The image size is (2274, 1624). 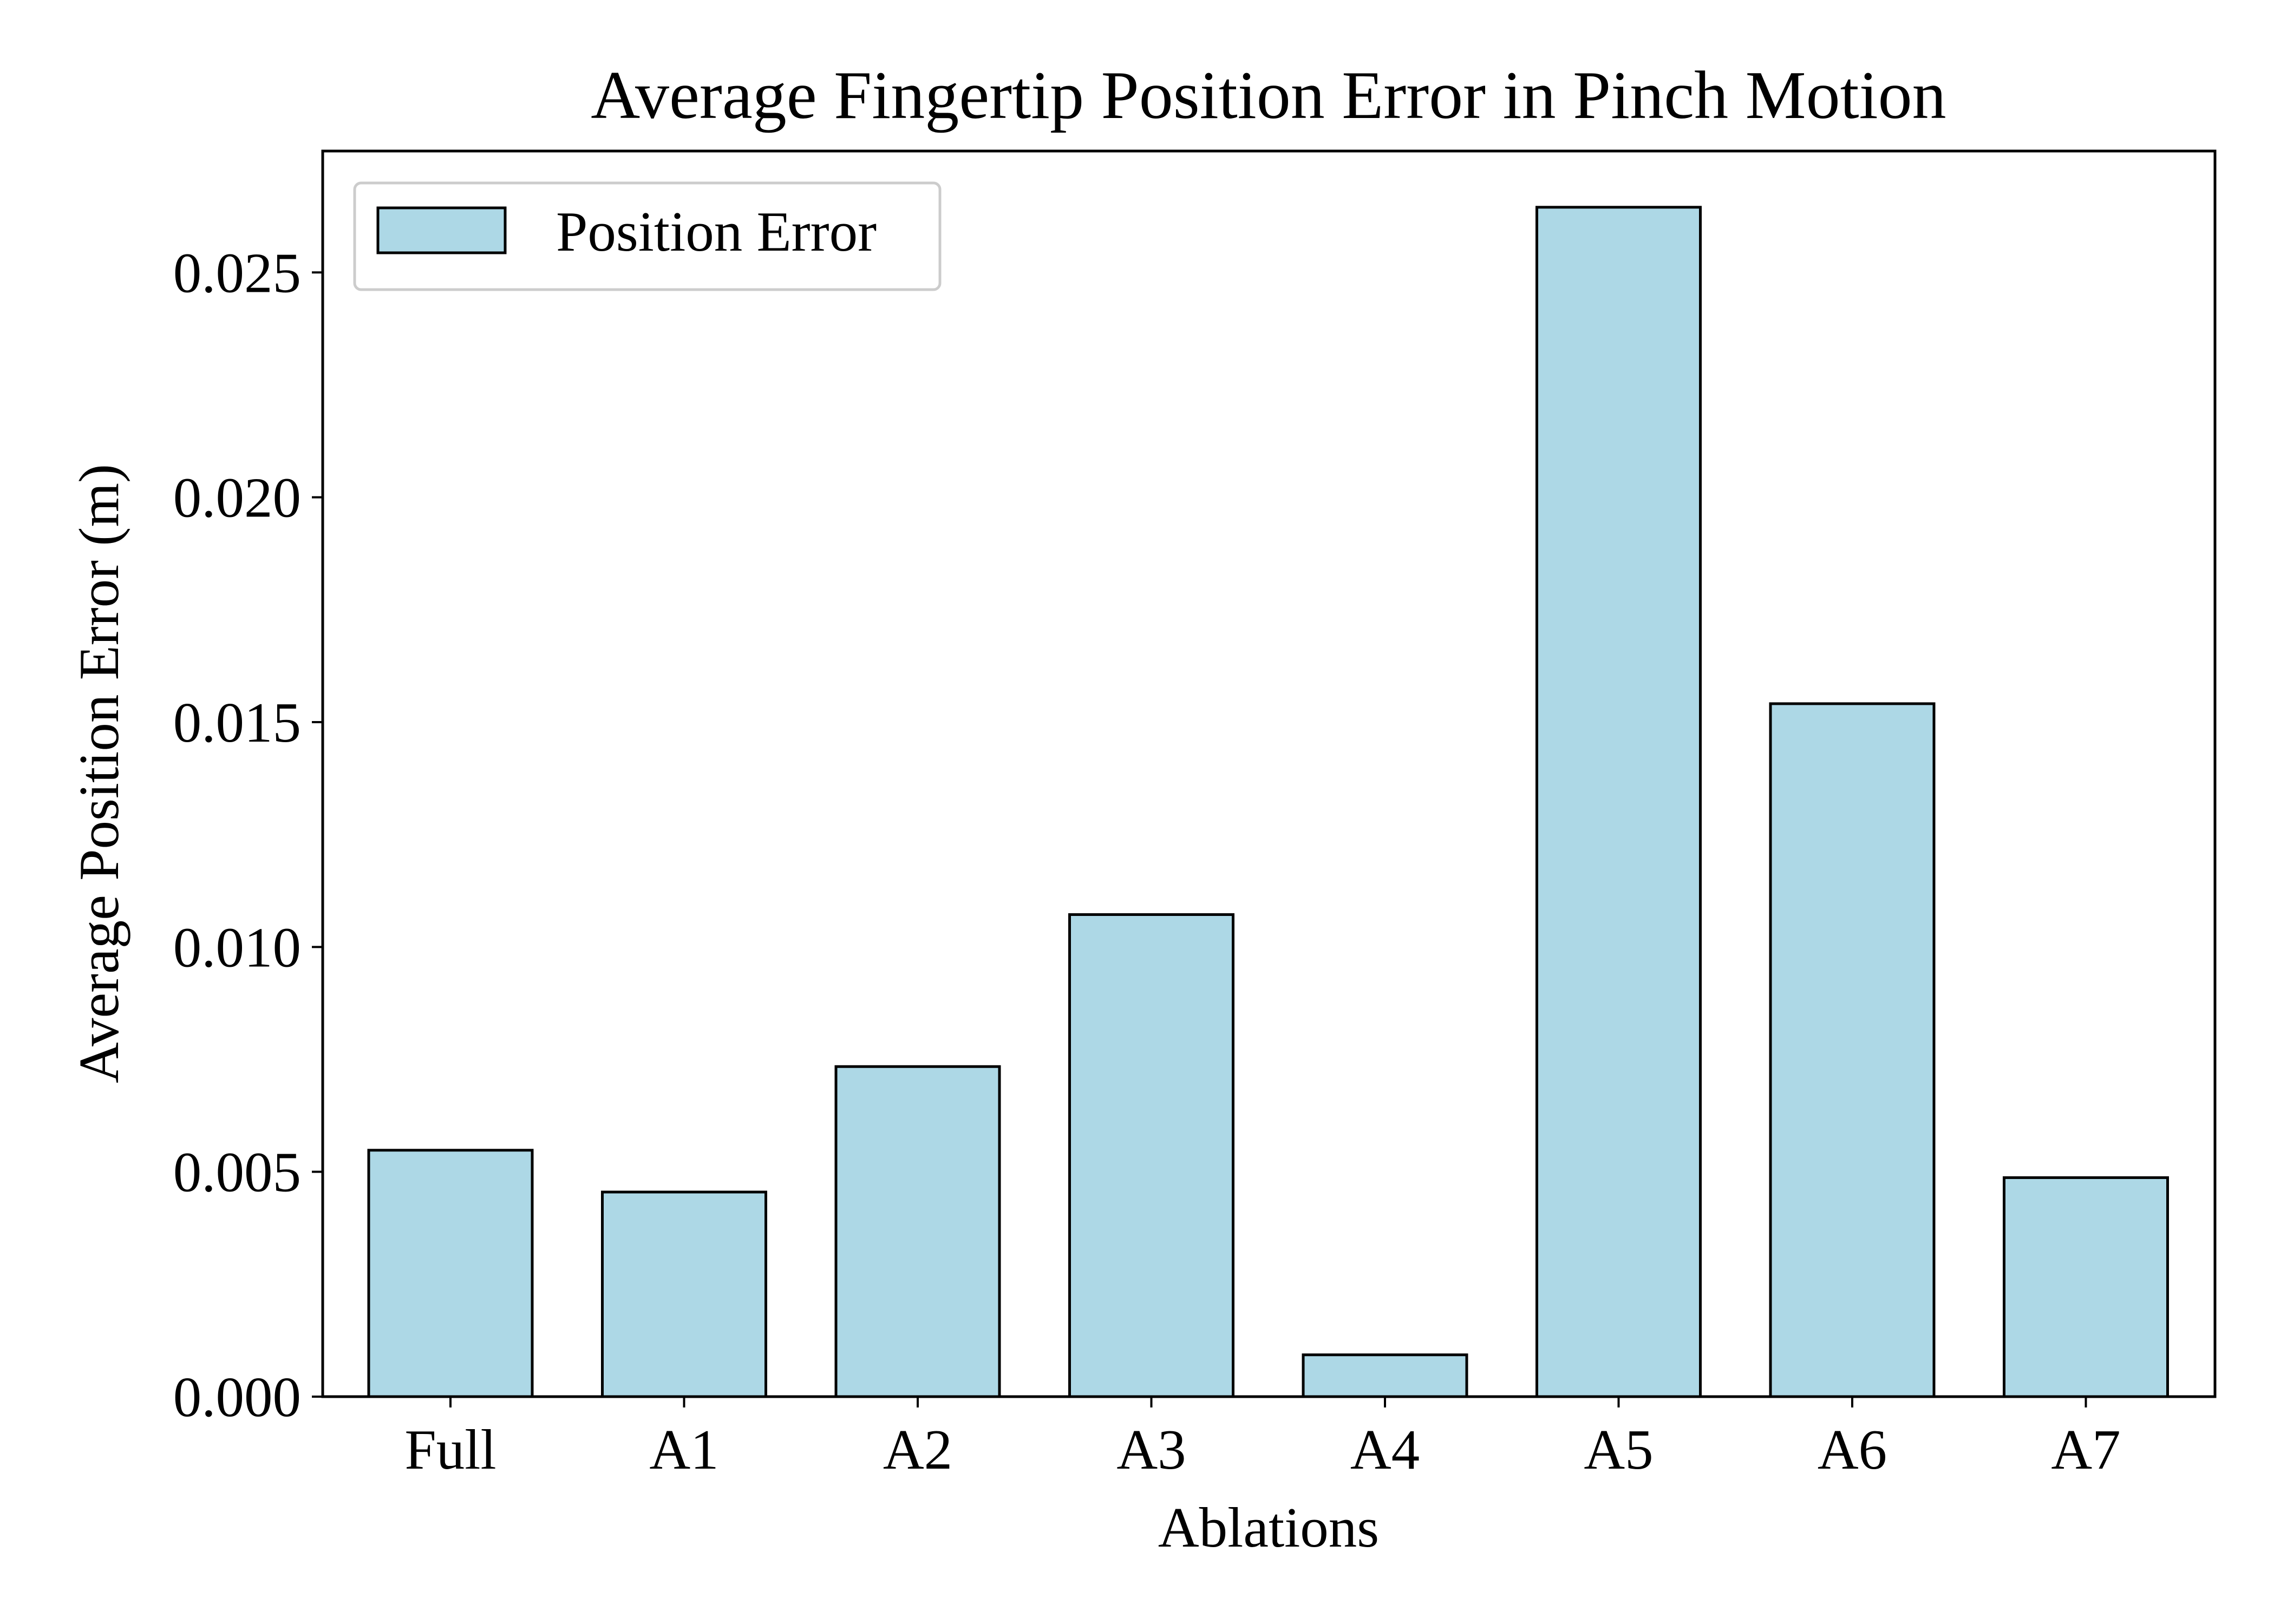 What do you see at coordinates (1618, 1449) in the screenshot?
I see `x-tick-label: A5` at bounding box center [1618, 1449].